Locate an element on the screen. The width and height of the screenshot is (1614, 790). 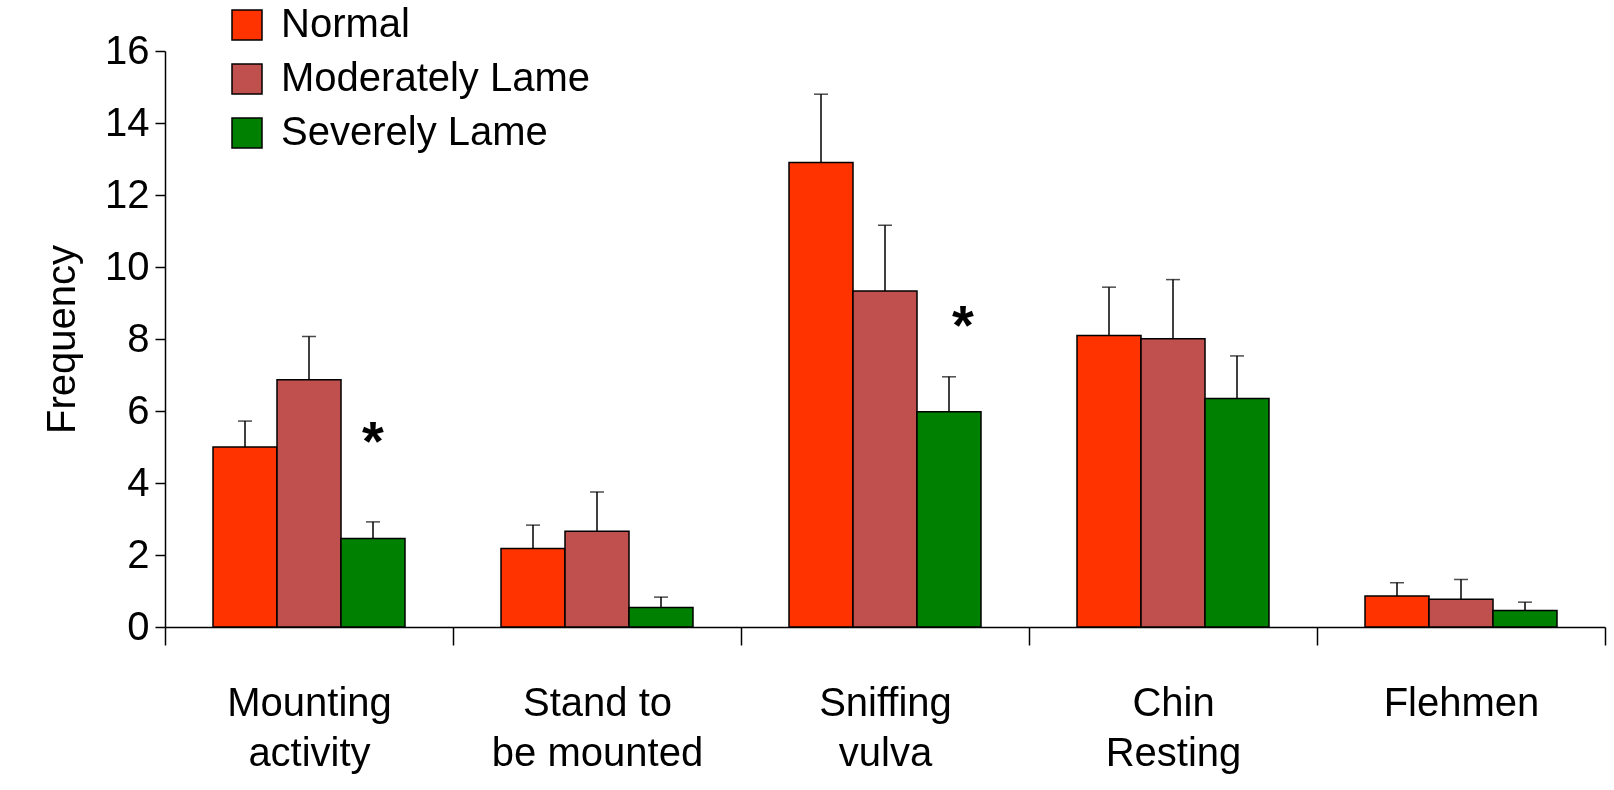
y-tick-label: 16 is located at coordinates (127, 49).